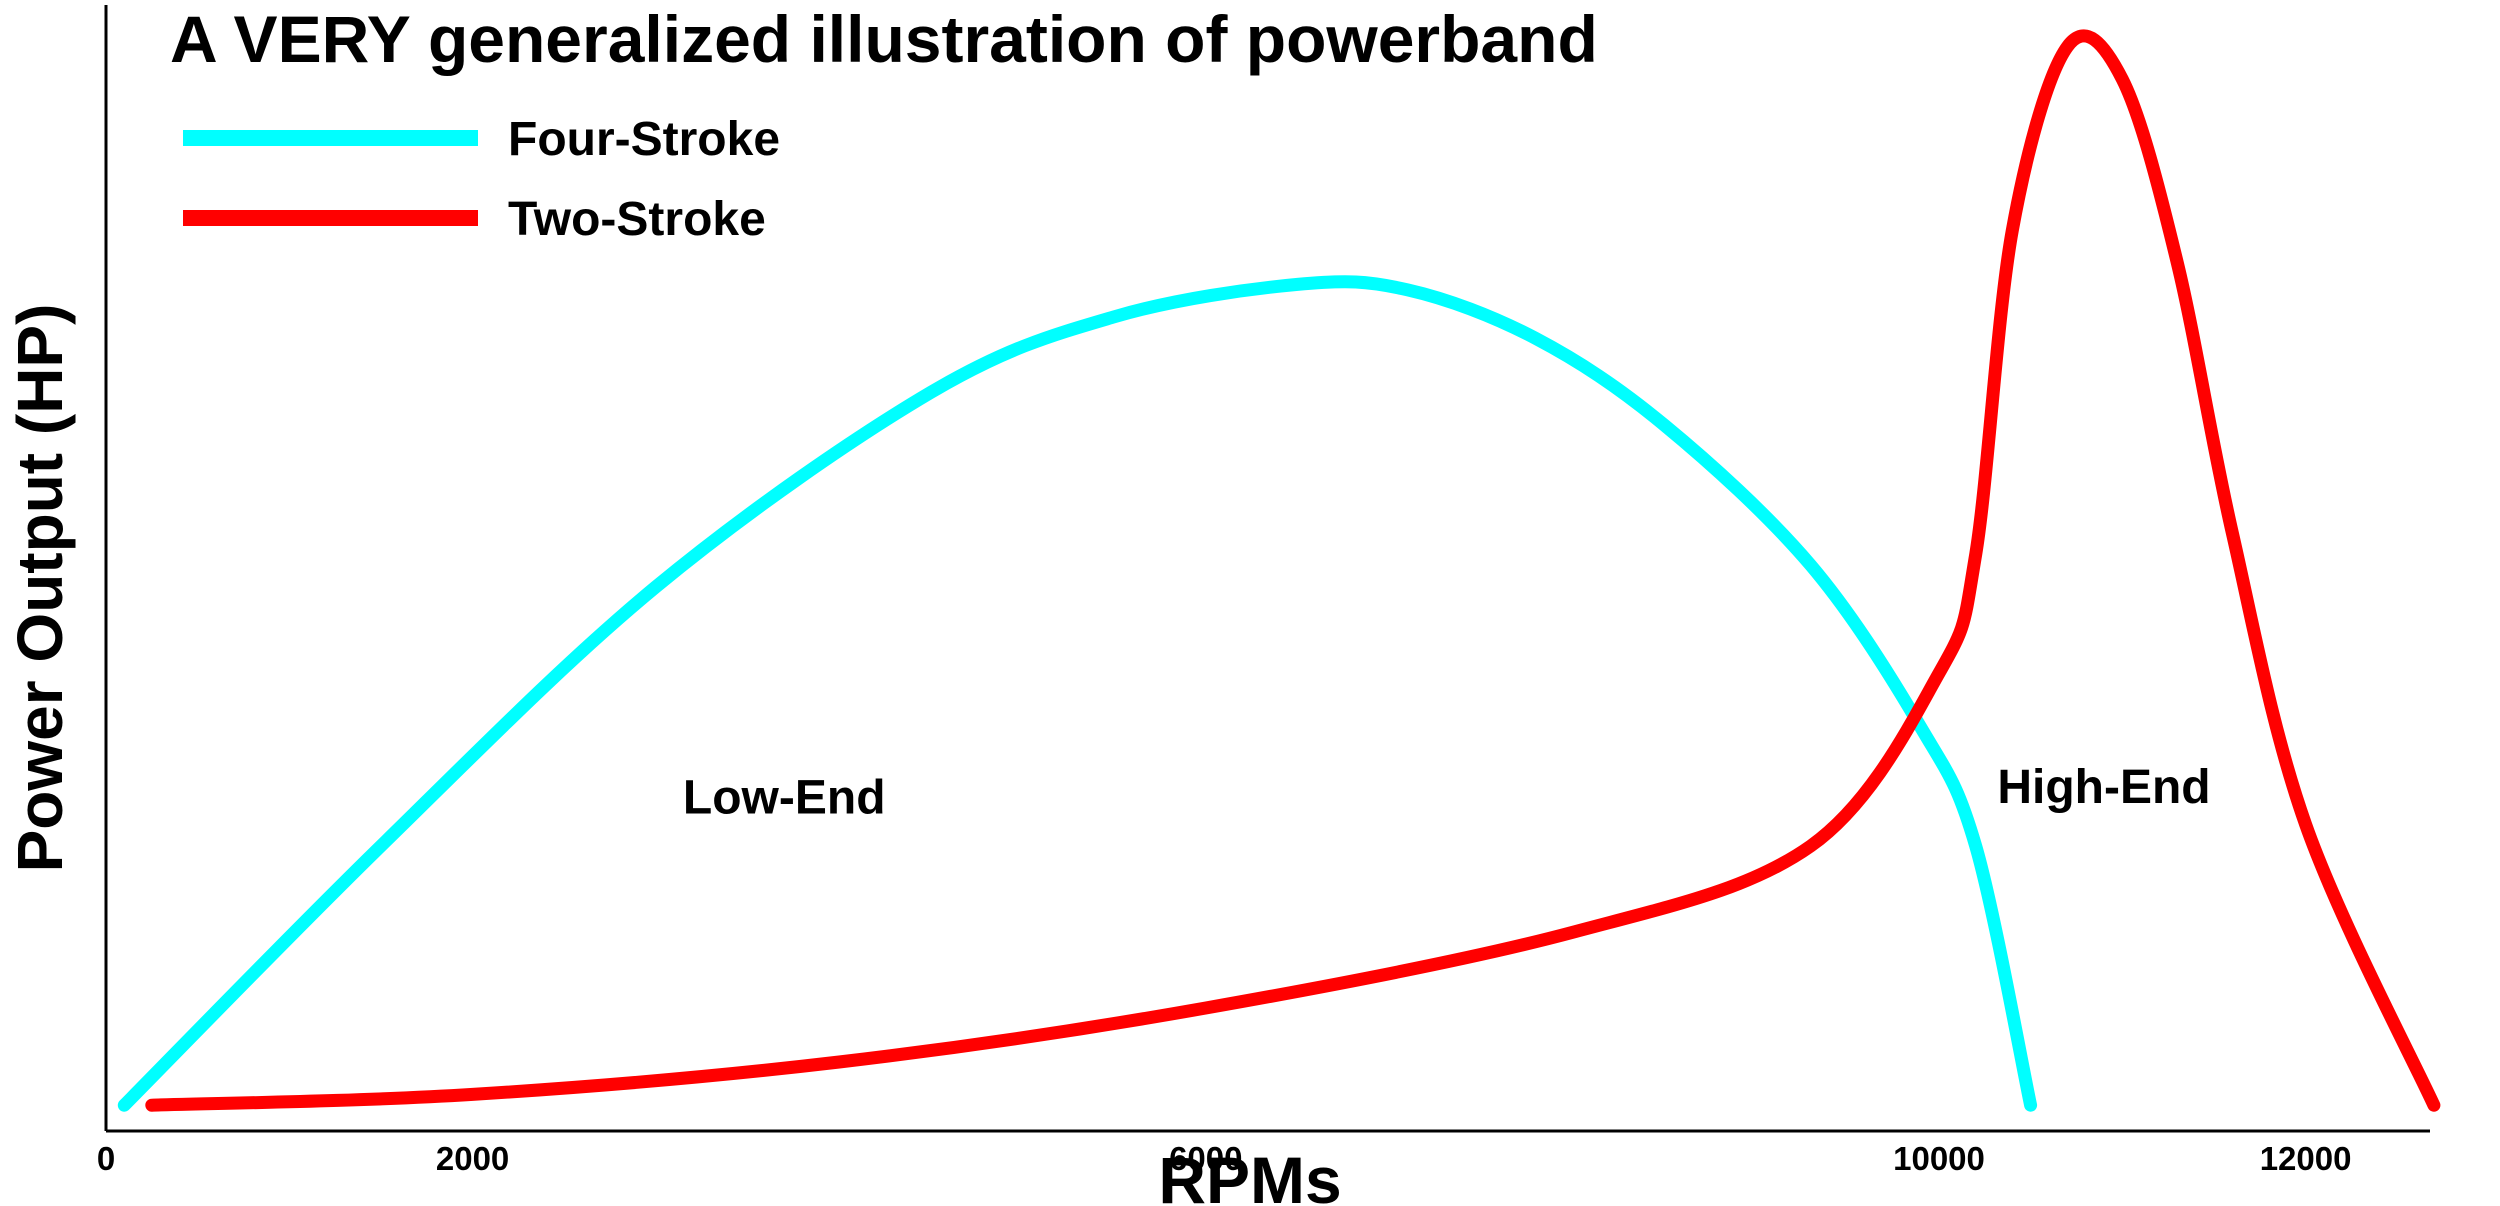 This screenshot has width=2500, height=1206. I want to click on x-axis-label: RPMs, so click(1249, 1174).